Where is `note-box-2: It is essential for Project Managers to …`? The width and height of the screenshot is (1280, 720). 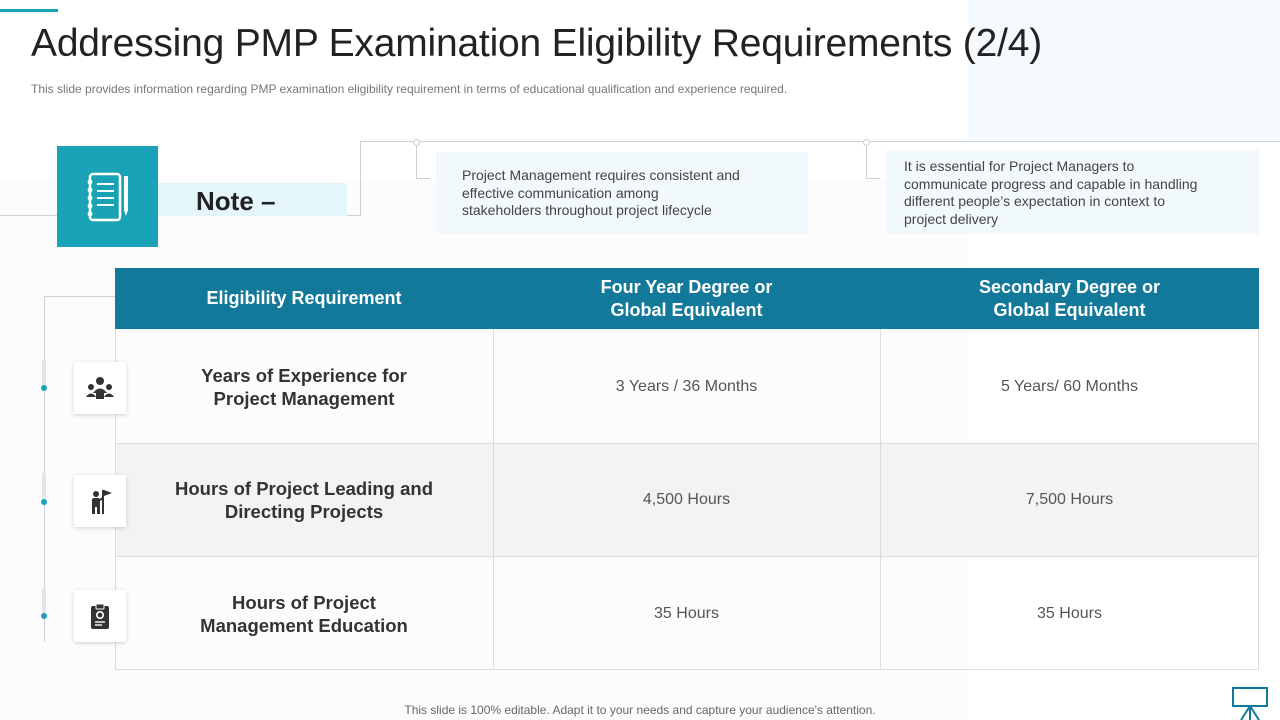
note-box-2: It is essential for Project Managers to … is located at coordinates (1072, 192).